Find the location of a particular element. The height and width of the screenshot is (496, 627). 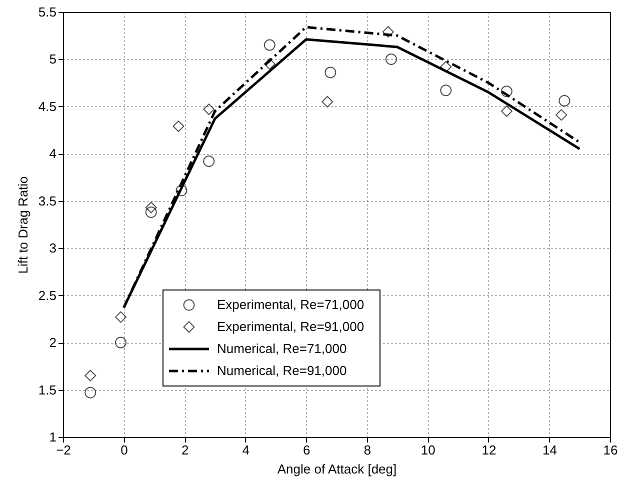

y-tick-label: 1.5 is located at coordinates (47, 390).